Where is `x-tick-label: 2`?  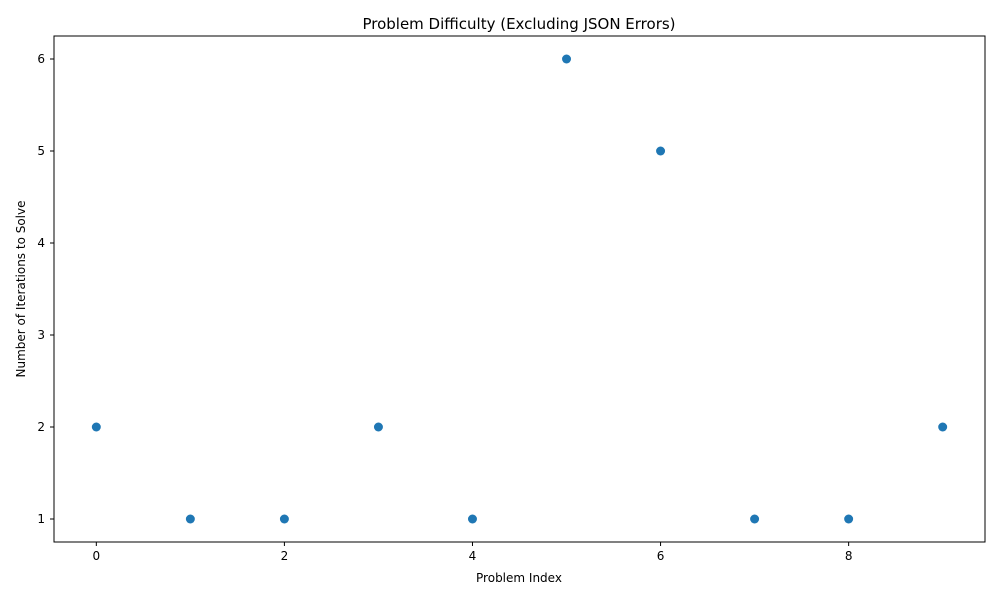 x-tick-label: 2 is located at coordinates (285, 556).